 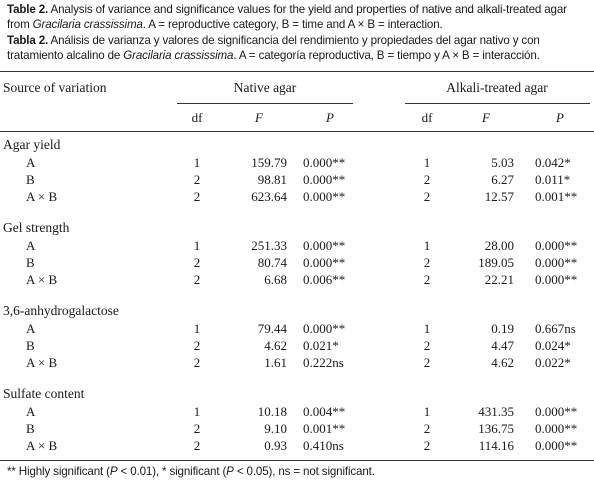 I want to click on alkali-f-value-cell: 114.16, so click(x=496, y=446).